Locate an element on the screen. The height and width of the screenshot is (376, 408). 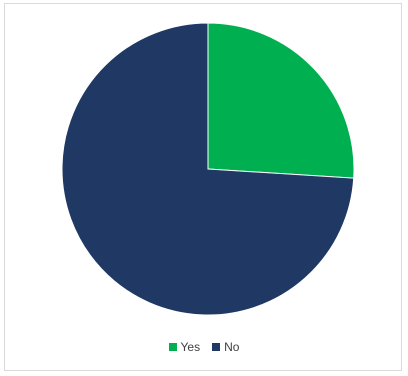
chart-legend: Yes No is located at coordinates (204, 347).